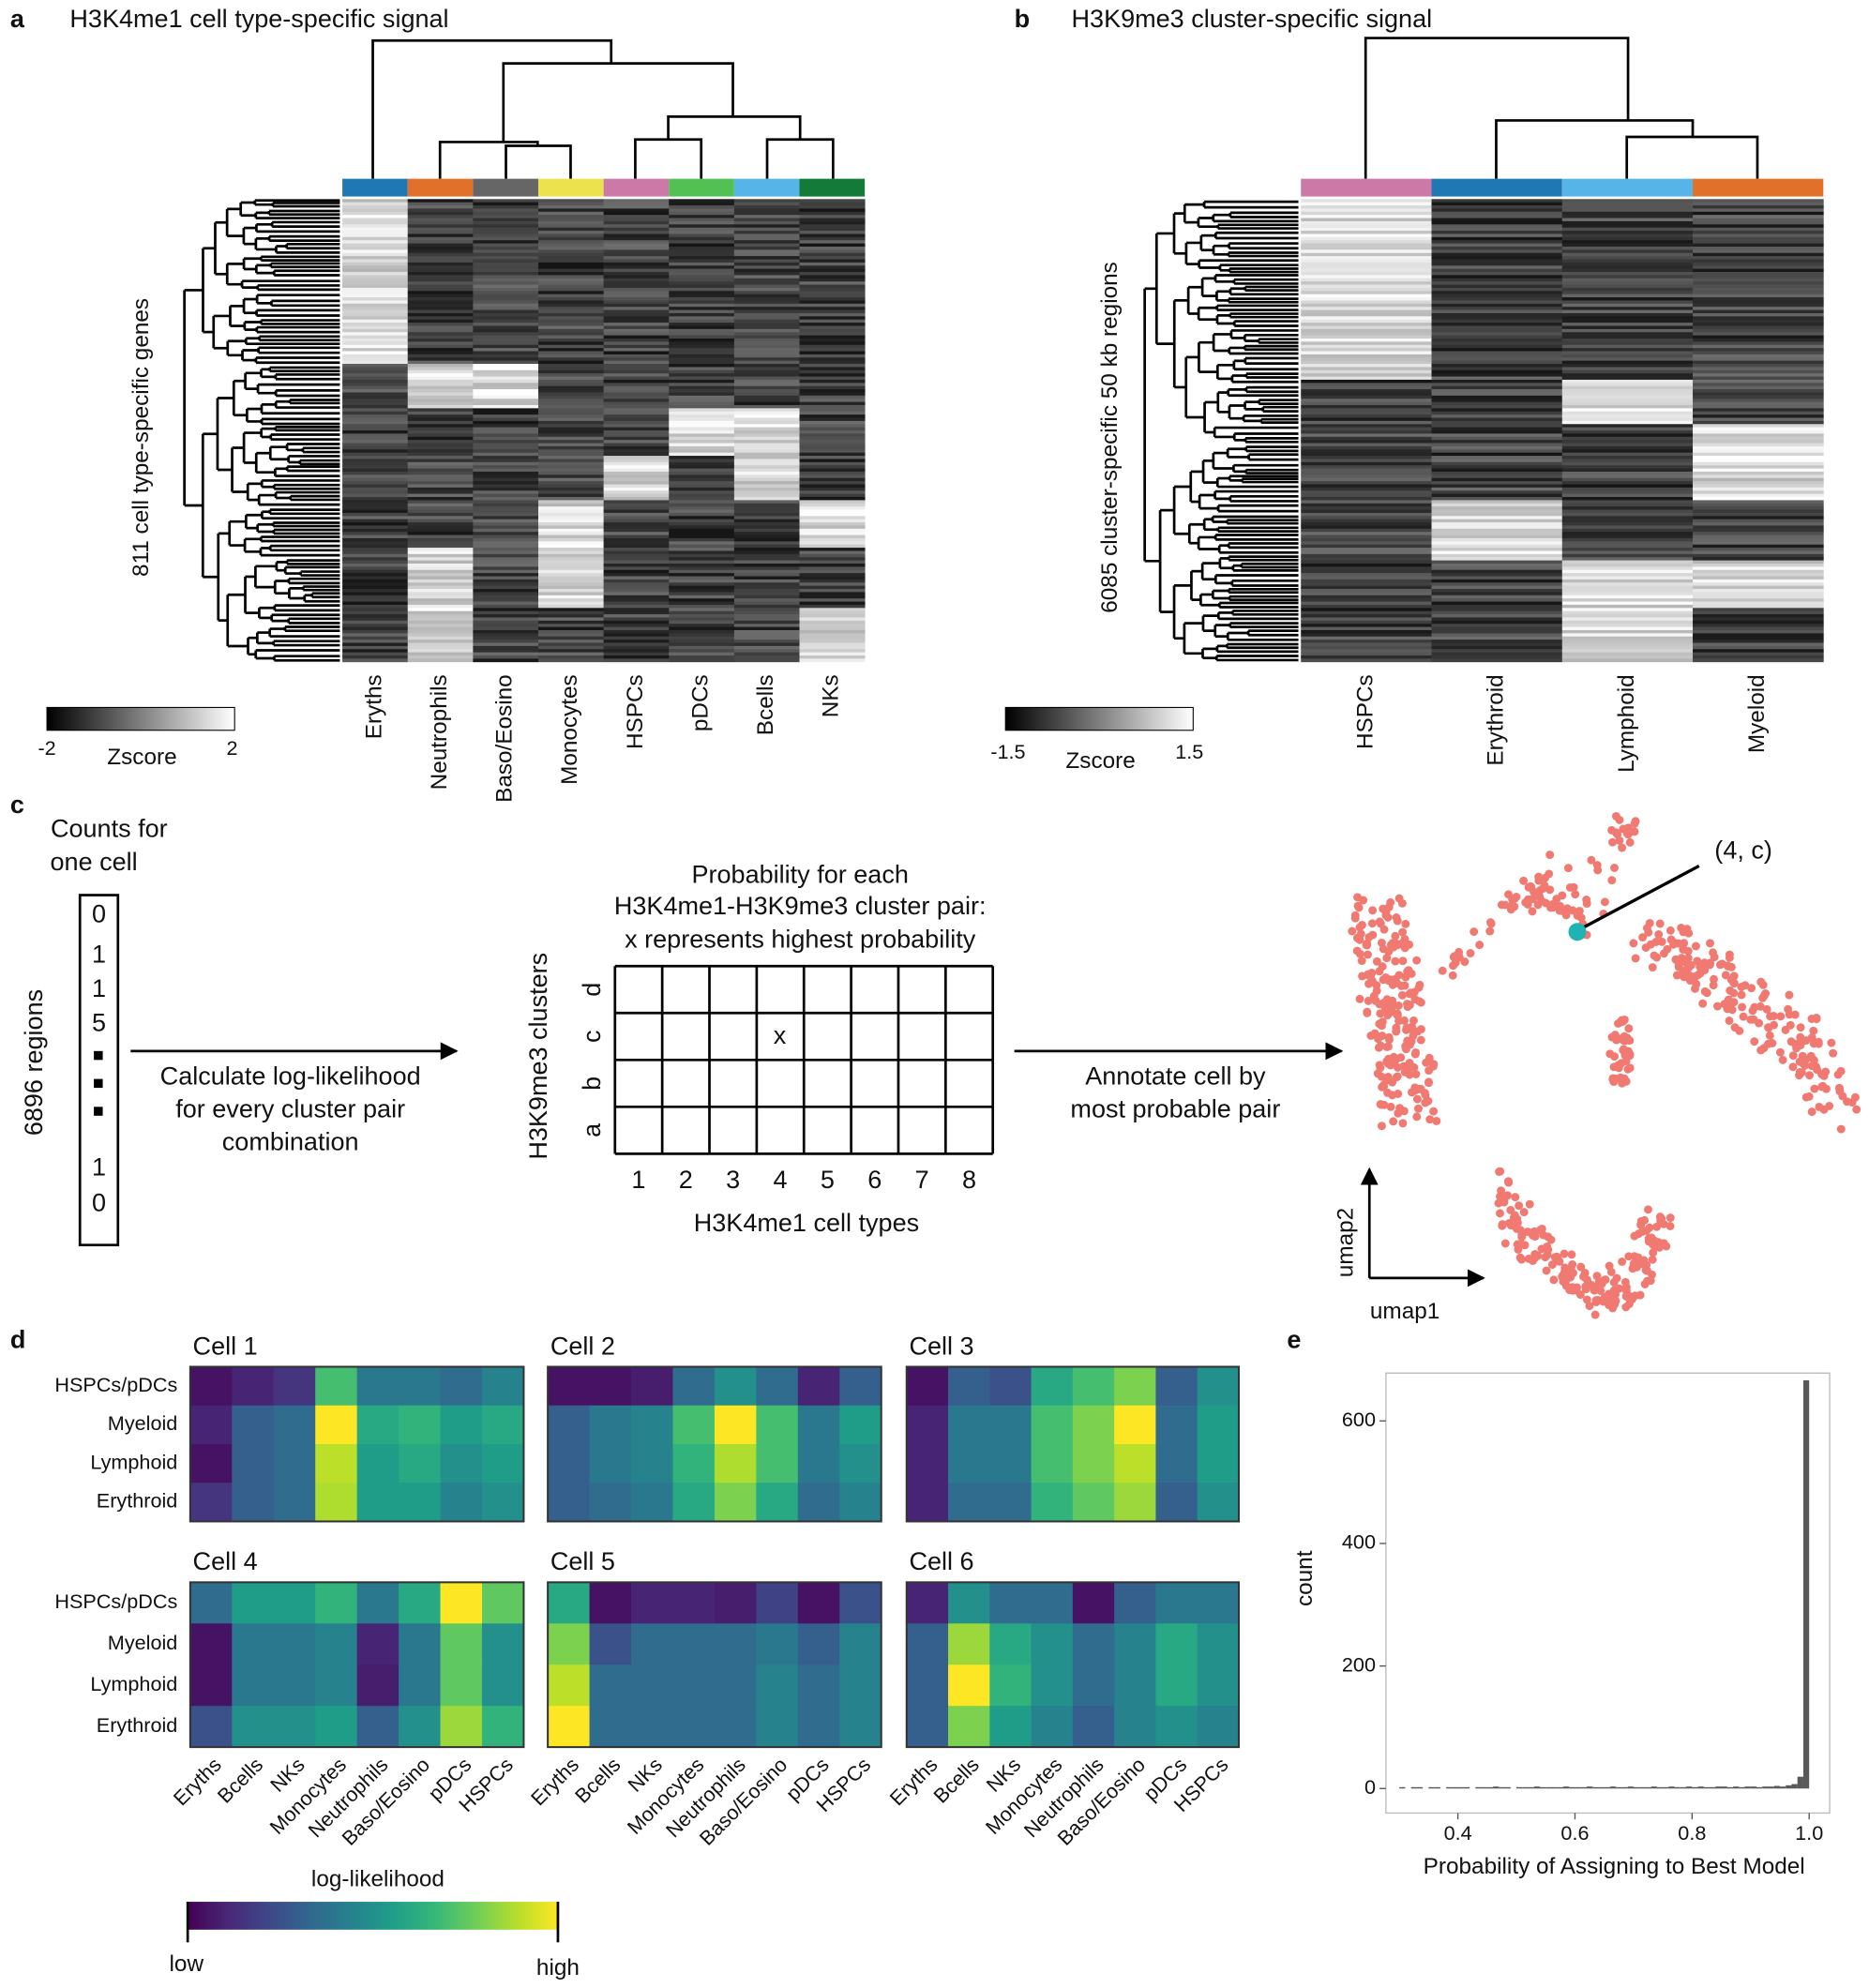 This screenshot has width=1869, height=1988. Describe the element at coordinates (799, 874) in the screenshot. I see `grid-title: Probability for each` at that location.